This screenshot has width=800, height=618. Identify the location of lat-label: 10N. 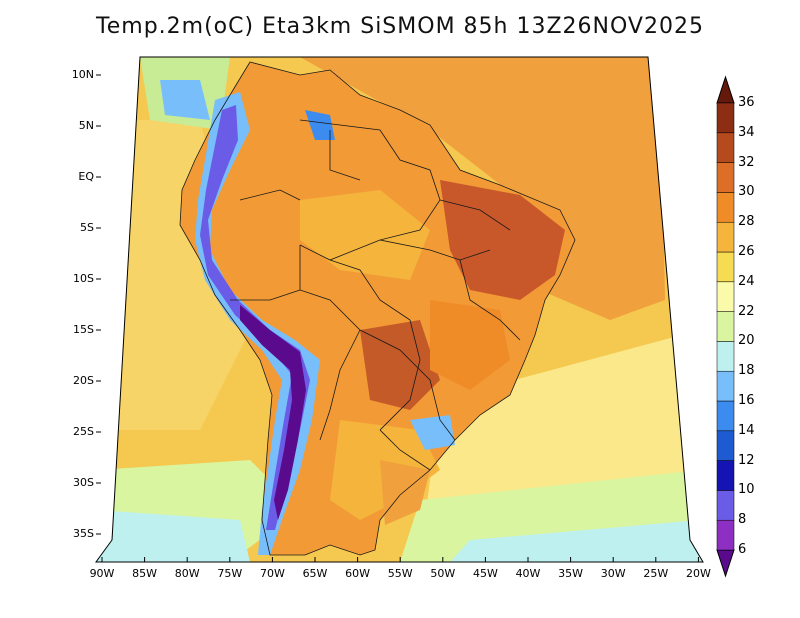
(82, 74).